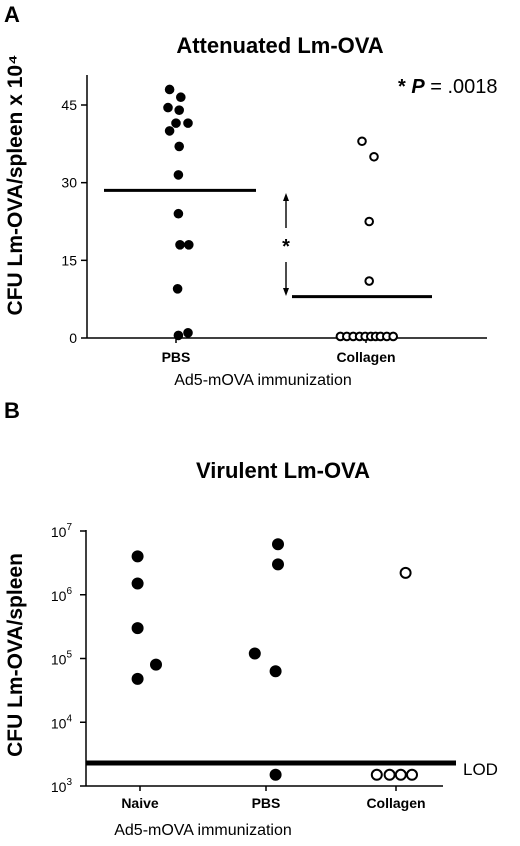 The width and height of the screenshot is (520, 846). Describe the element at coordinates (418, 87) in the screenshot. I see `p-value-p: P` at that location.